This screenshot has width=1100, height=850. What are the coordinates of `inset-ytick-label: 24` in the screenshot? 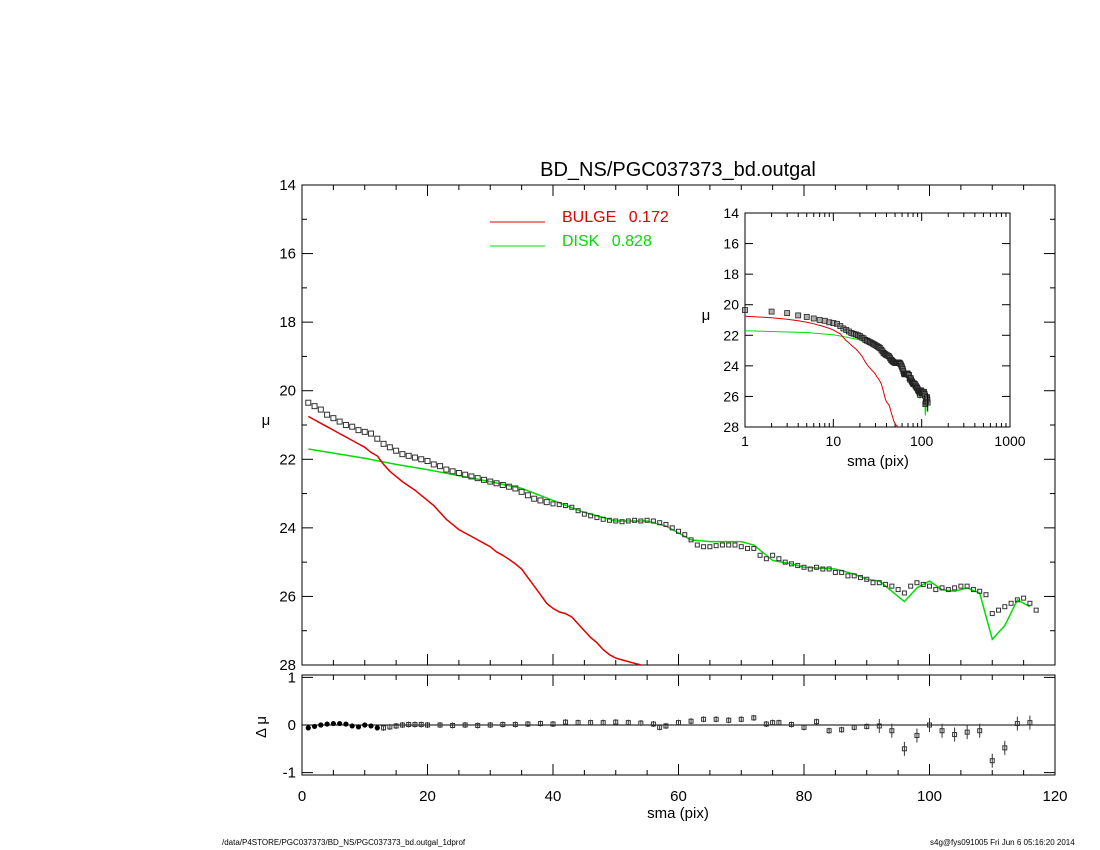 It's located at (731, 366).